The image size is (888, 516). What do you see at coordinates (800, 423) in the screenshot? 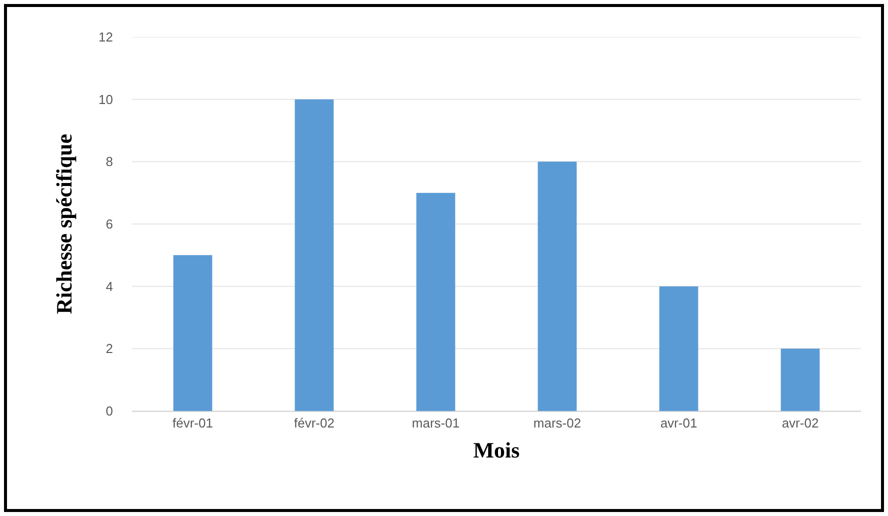
I see `x-tick-label: avr-02` at bounding box center [800, 423].